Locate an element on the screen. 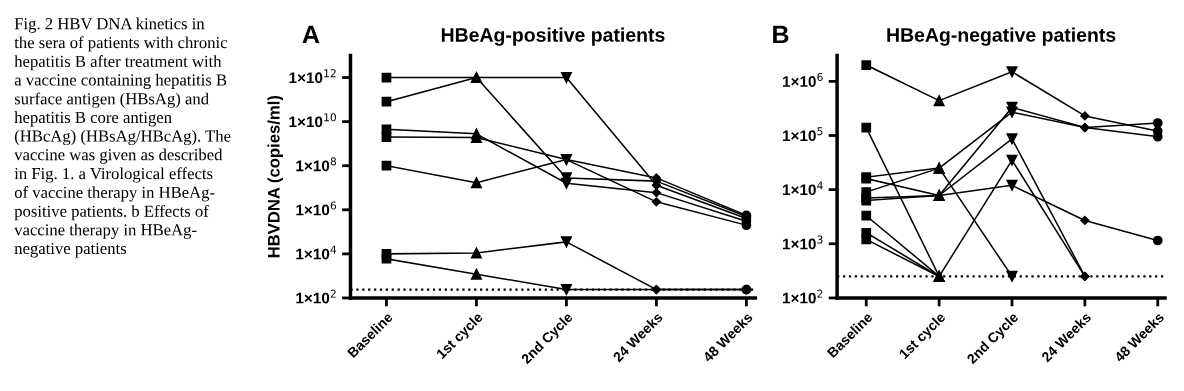  chart-title: HBeAg-positive patients is located at coordinates (553, 36).